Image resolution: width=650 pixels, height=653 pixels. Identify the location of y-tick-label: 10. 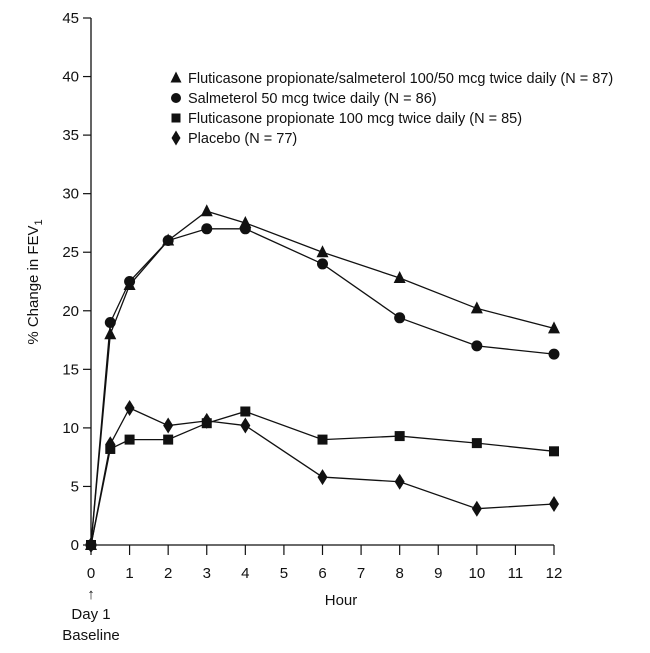
(70, 428).